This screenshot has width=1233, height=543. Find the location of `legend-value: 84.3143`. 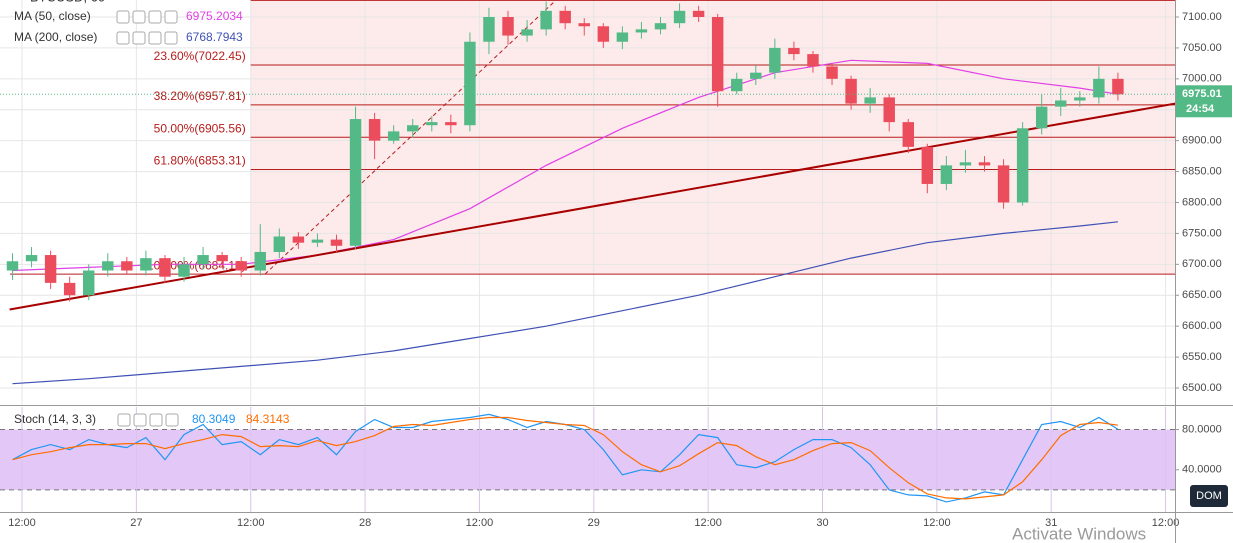

legend-value: 84.3143 is located at coordinates (268, 419).